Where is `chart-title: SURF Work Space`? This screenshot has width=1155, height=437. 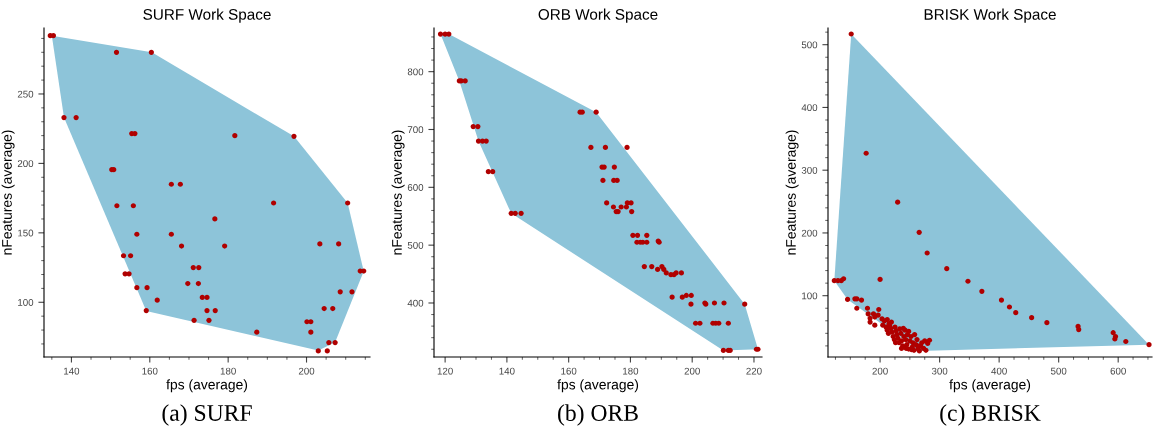
chart-title: SURF Work Space is located at coordinates (207, 15).